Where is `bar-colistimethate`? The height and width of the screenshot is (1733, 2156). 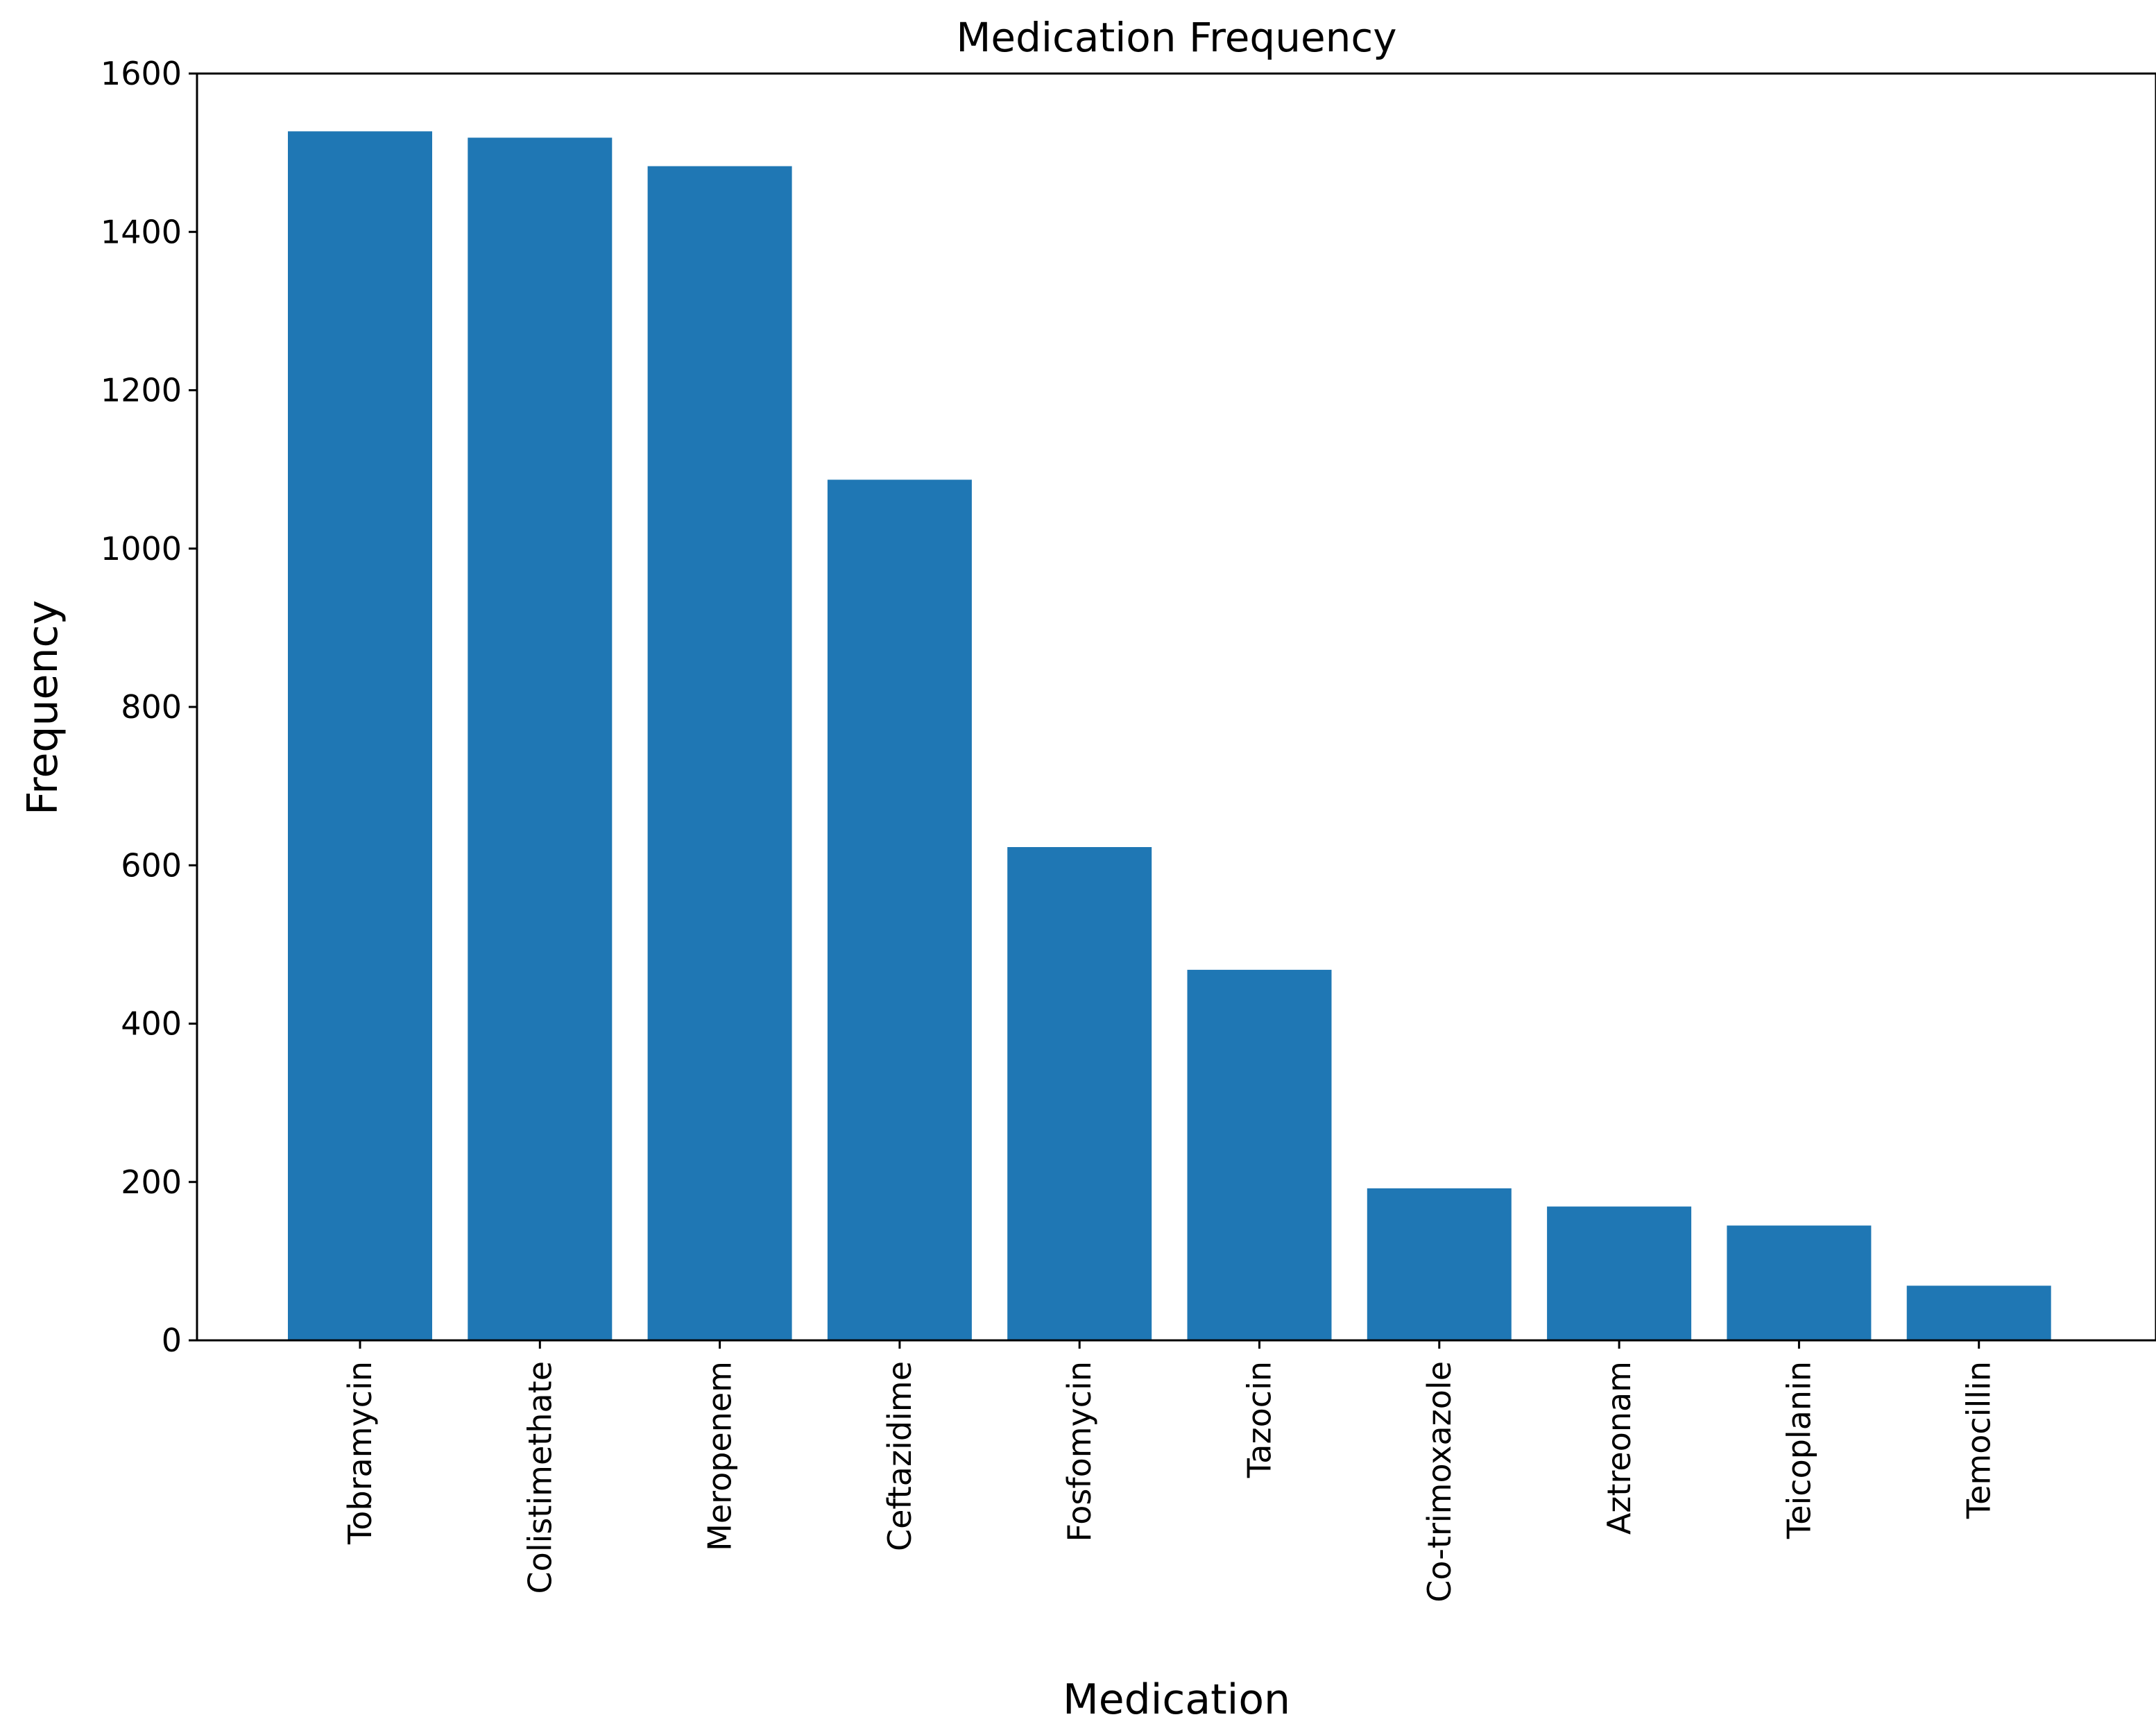 bar-colistimethate is located at coordinates (540, 738).